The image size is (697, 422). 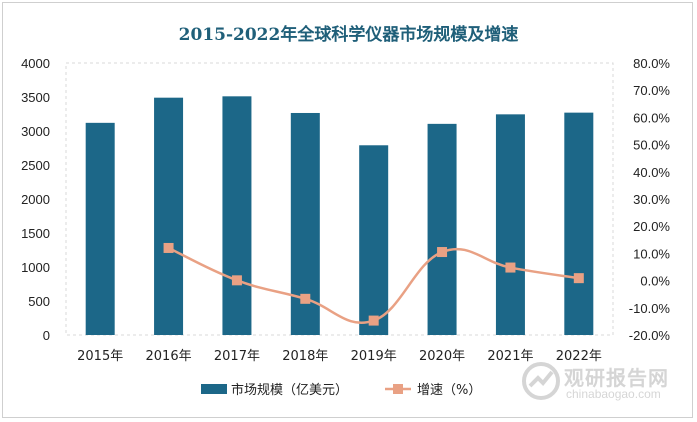 I want to click on y-right-tick-label: 20.0%, so click(x=651, y=226).